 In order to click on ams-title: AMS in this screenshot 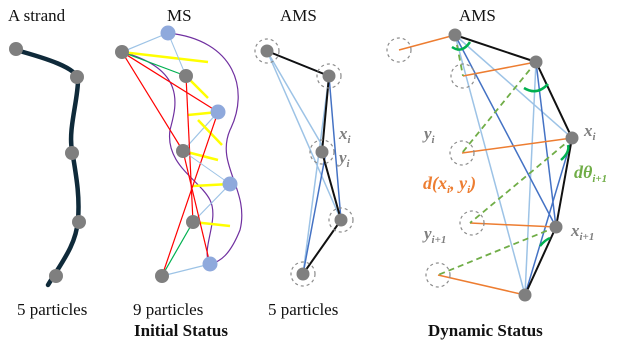, I will do `click(298, 15)`.